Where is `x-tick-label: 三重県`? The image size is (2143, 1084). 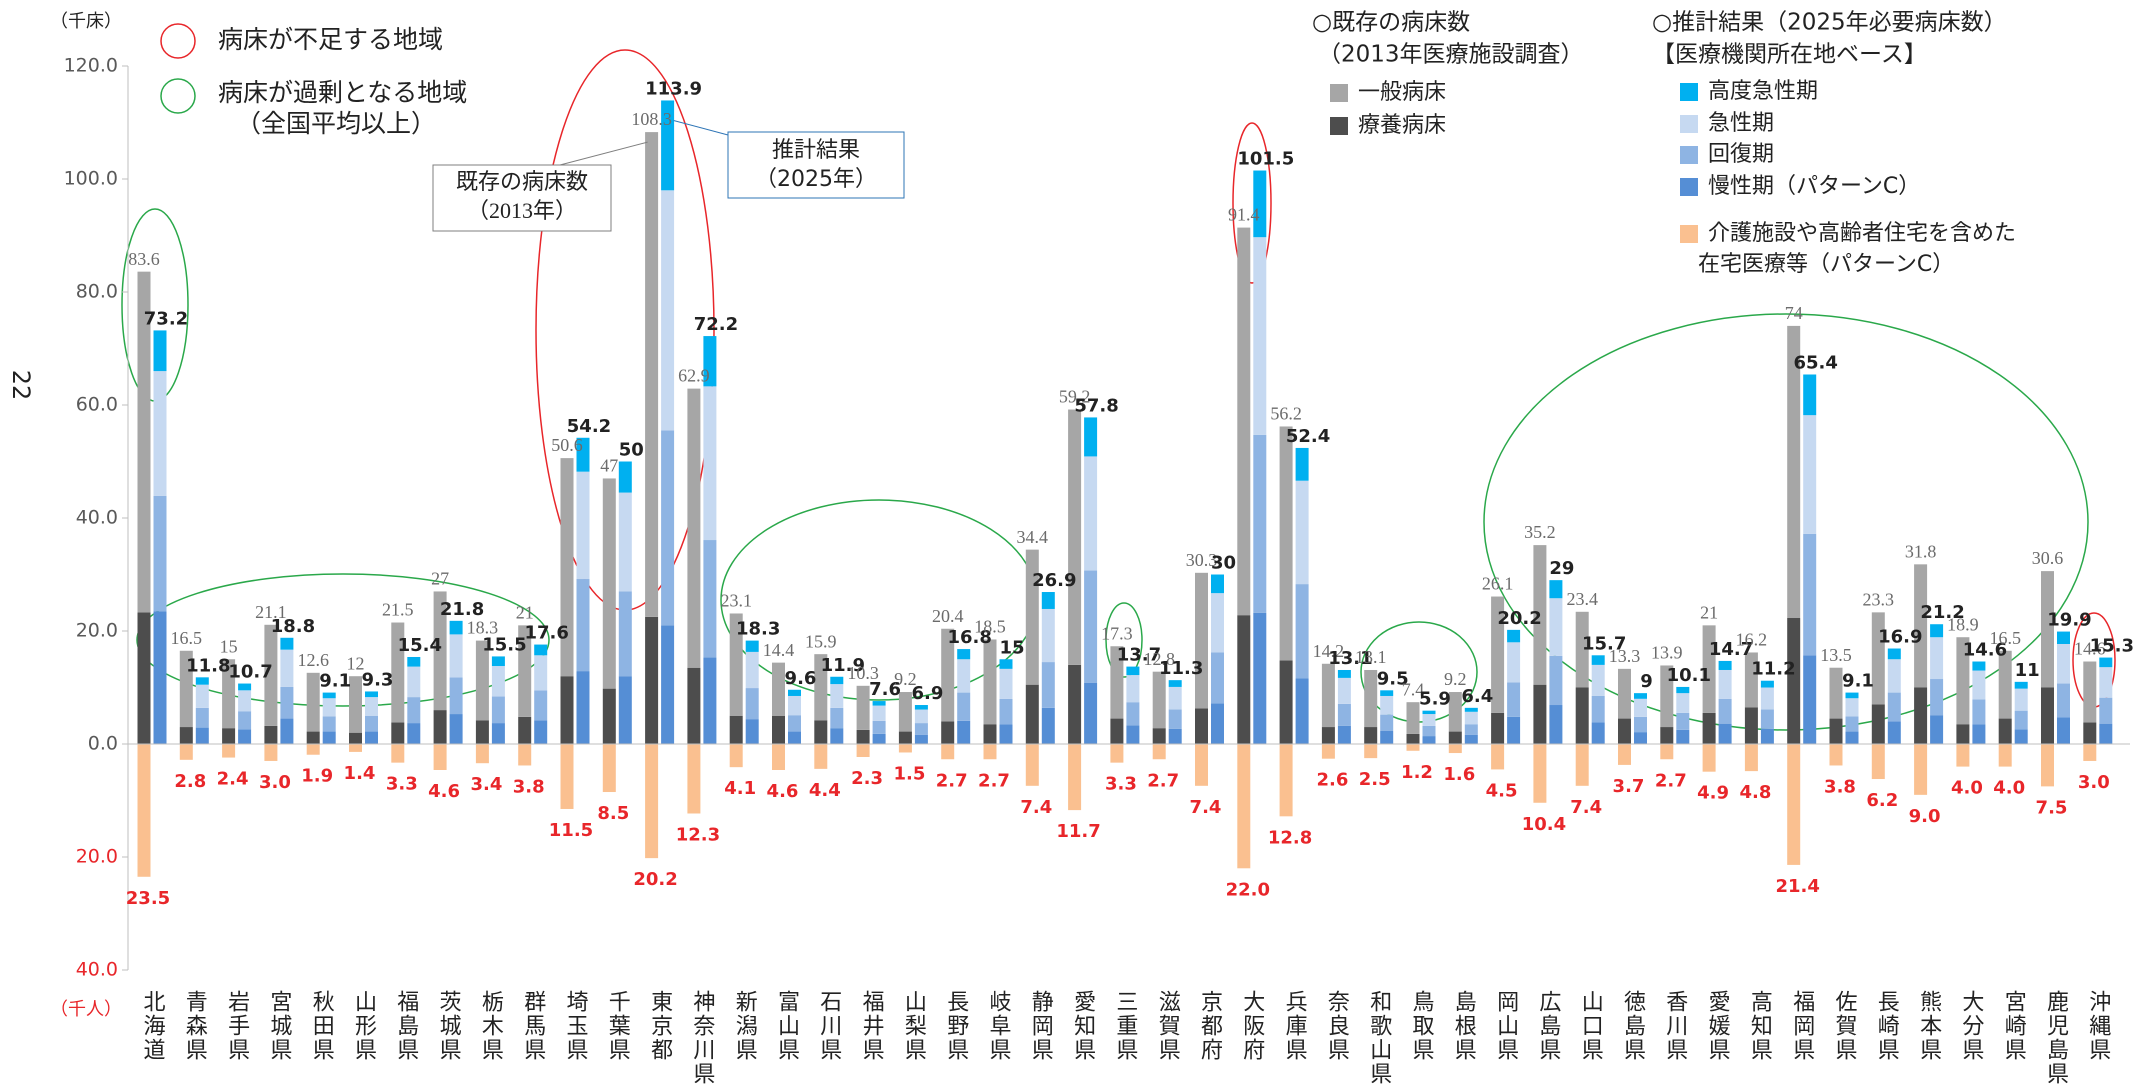 x-tick-label: 三重県 is located at coordinates (1124, 1026).